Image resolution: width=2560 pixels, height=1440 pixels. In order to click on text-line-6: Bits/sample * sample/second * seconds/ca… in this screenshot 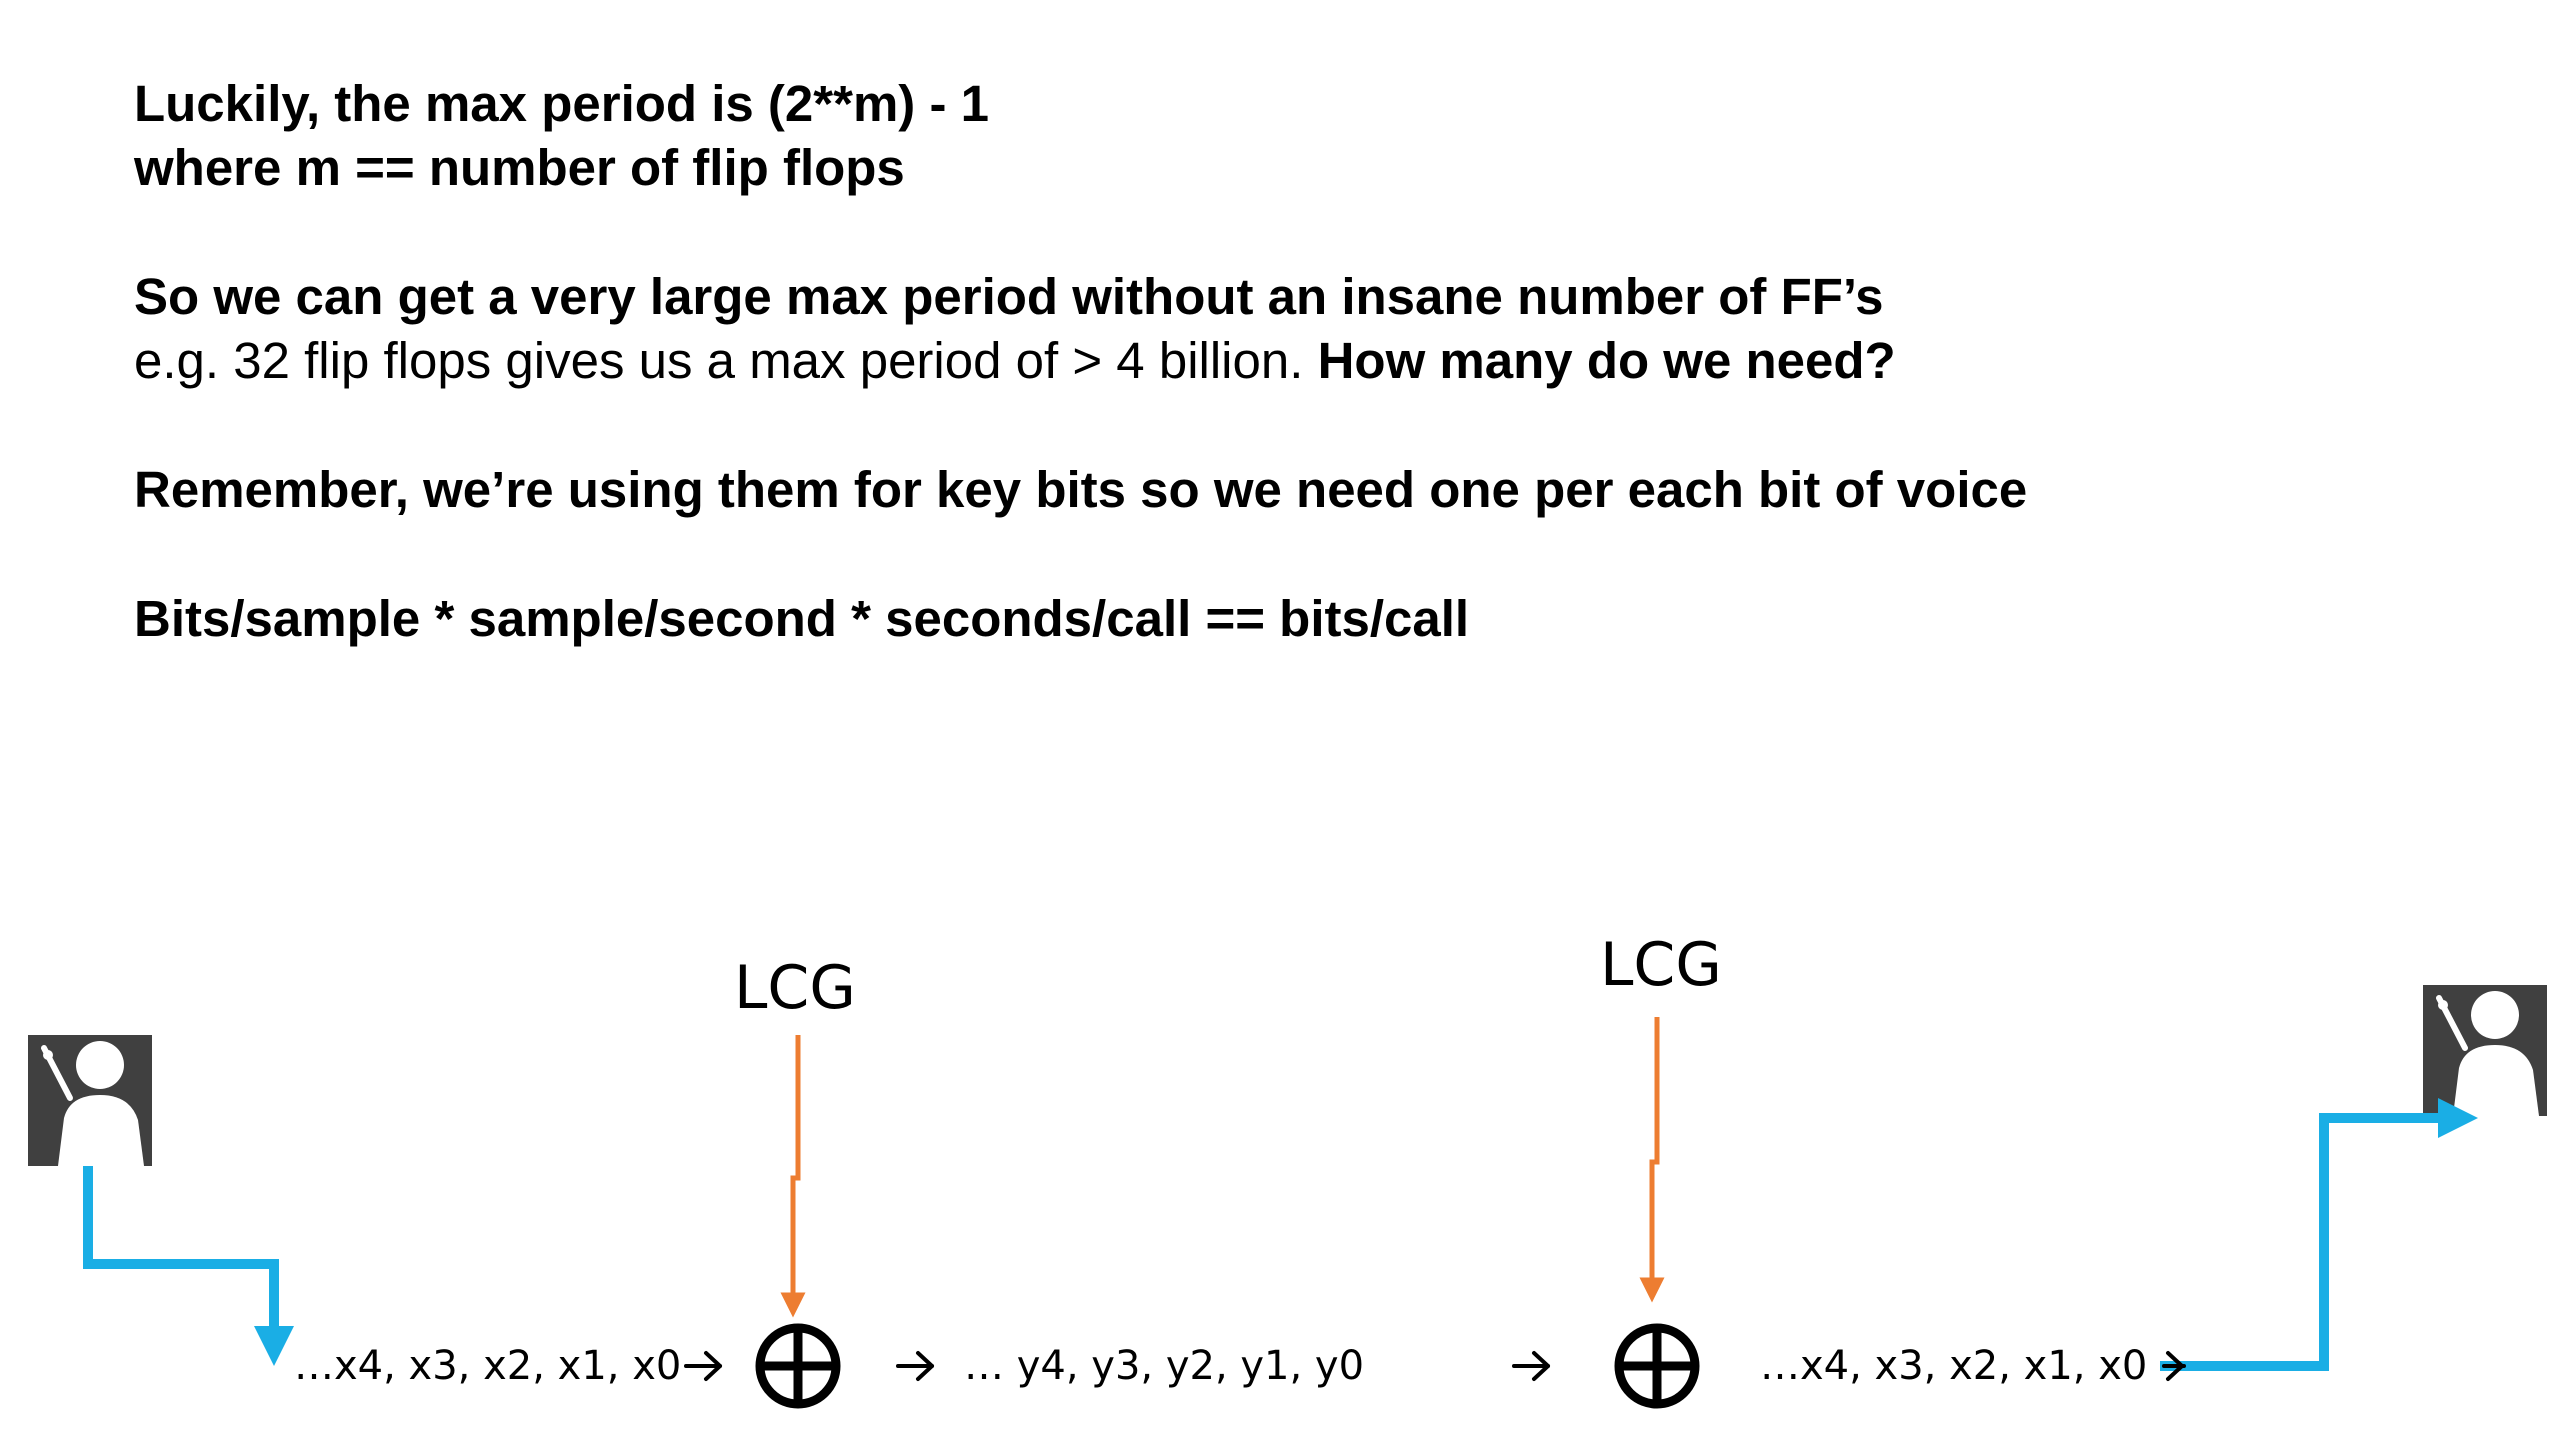, I will do `click(802, 618)`.